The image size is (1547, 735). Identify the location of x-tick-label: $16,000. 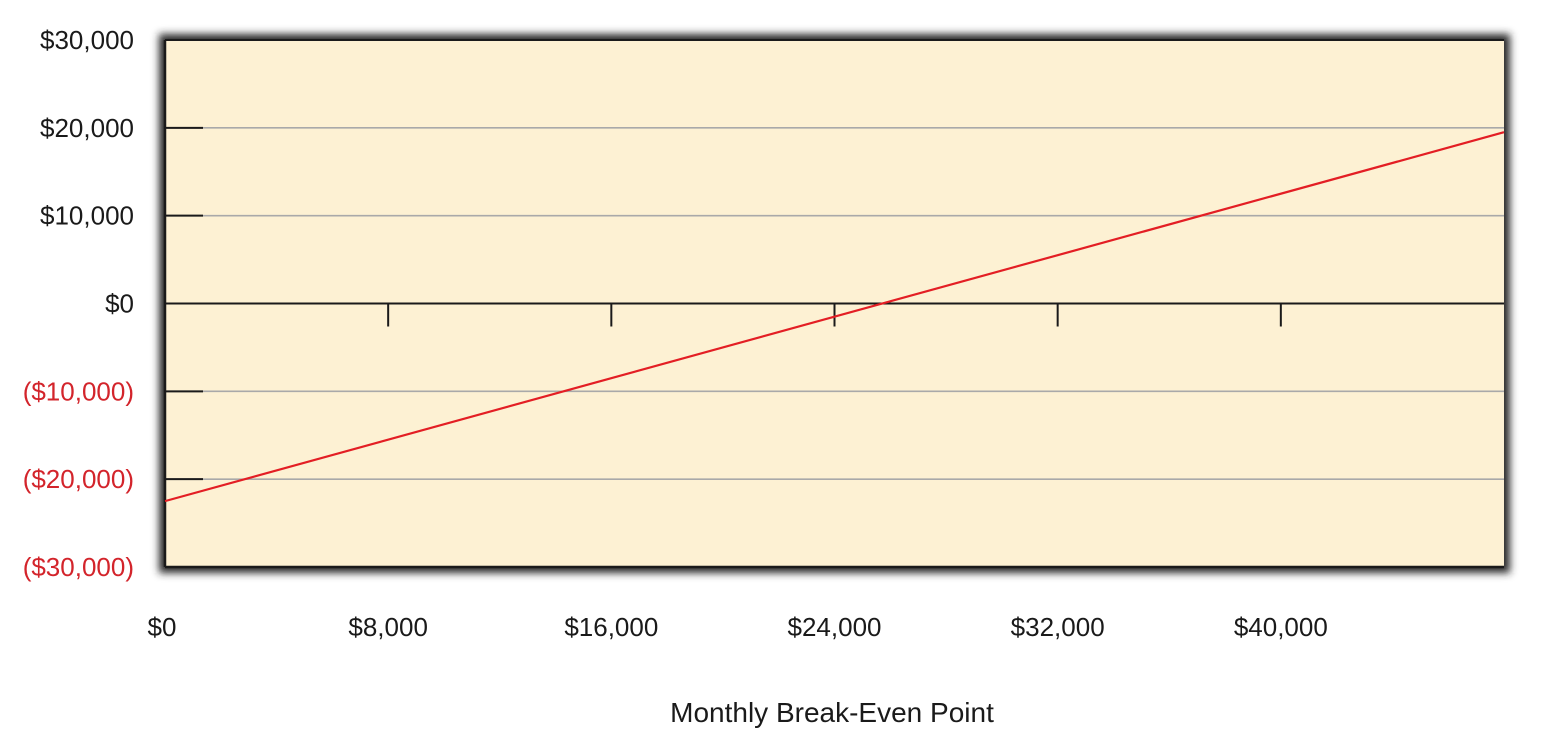
(611, 627).